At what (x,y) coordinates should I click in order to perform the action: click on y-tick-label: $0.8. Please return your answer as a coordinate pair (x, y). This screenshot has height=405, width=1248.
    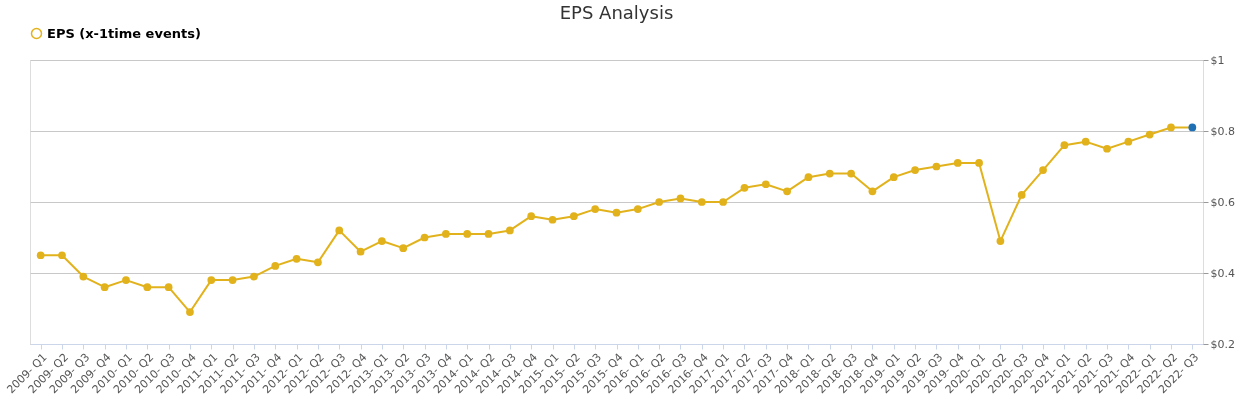
    Looking at the image, I should click on (1222, 131).